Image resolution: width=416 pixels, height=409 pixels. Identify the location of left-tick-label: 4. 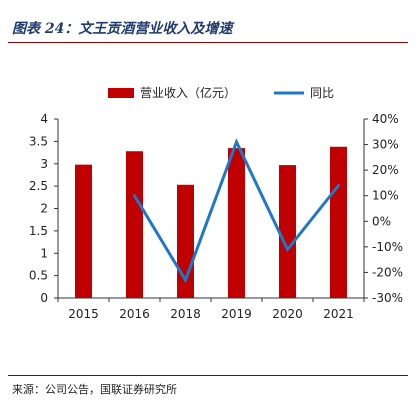
(44, 119).